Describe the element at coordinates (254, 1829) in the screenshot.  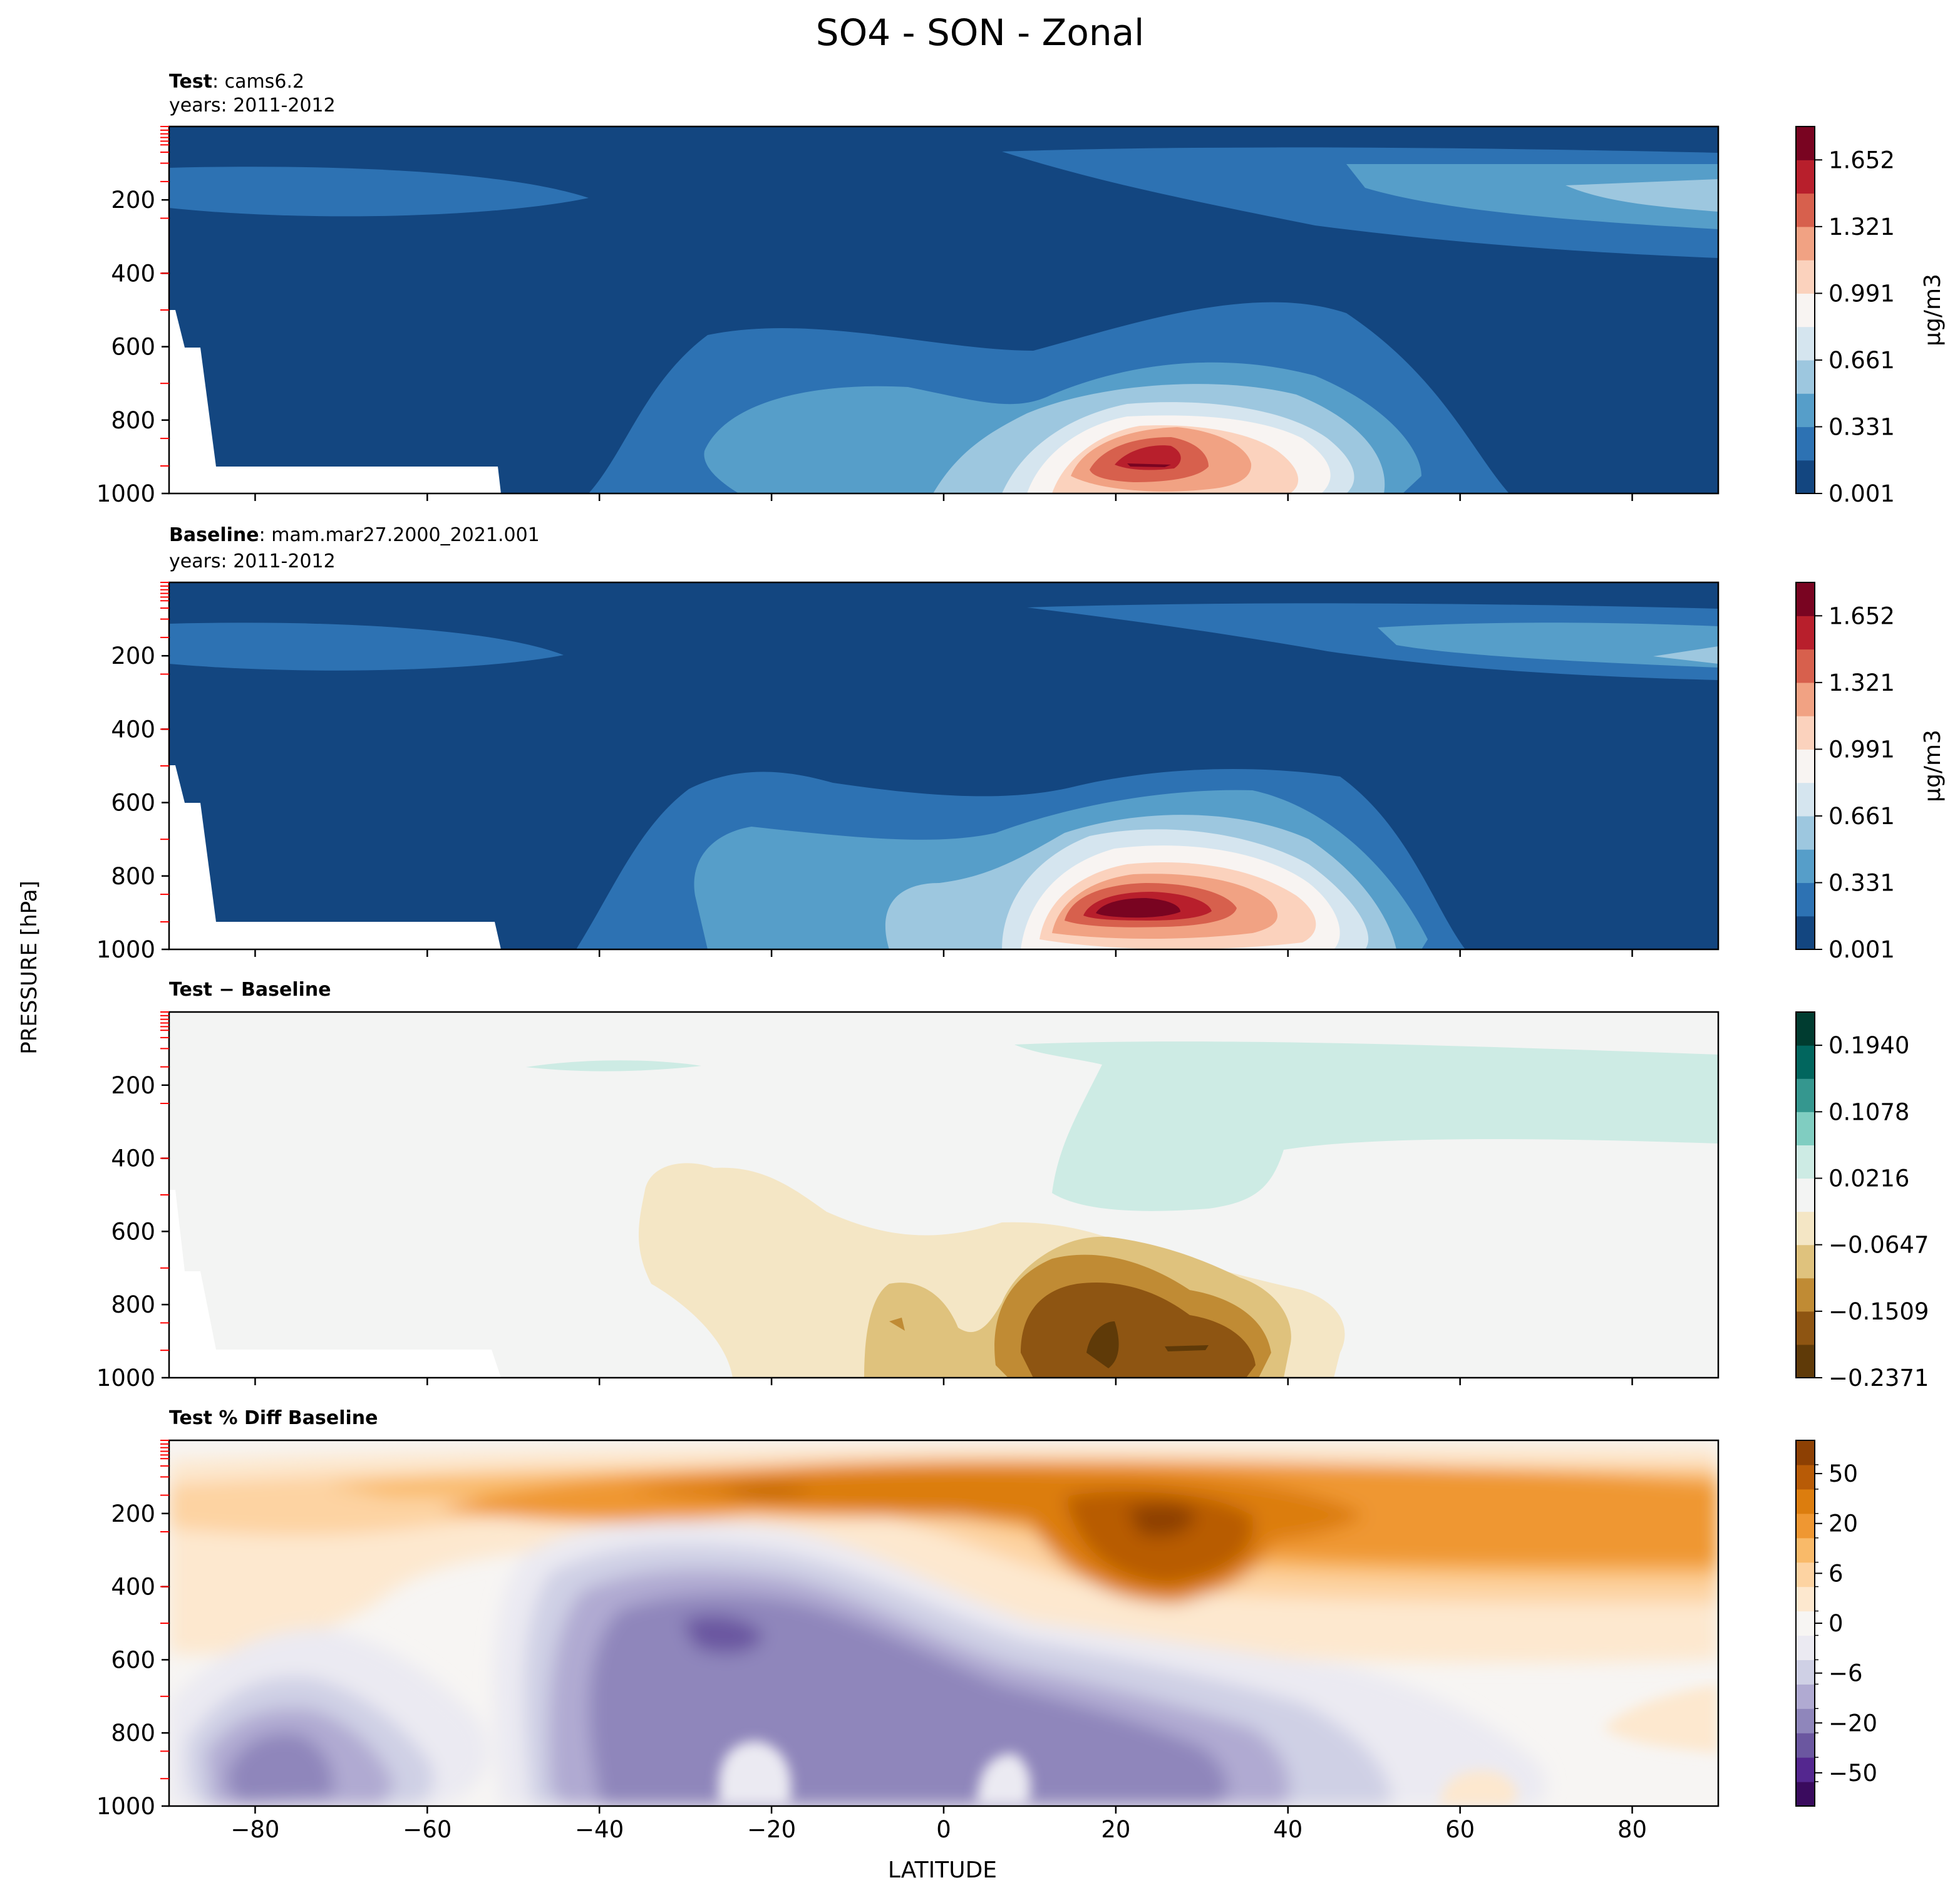
I see `x-tick-label: −80` at that location.